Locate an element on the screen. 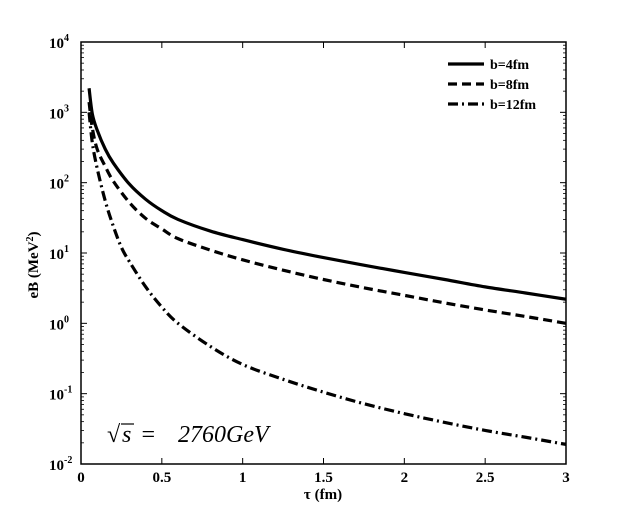 Image resolution: width=625 pixels, height=522 pixels. y-tick-label: 10⁴ is located at coordinates (59, 42).